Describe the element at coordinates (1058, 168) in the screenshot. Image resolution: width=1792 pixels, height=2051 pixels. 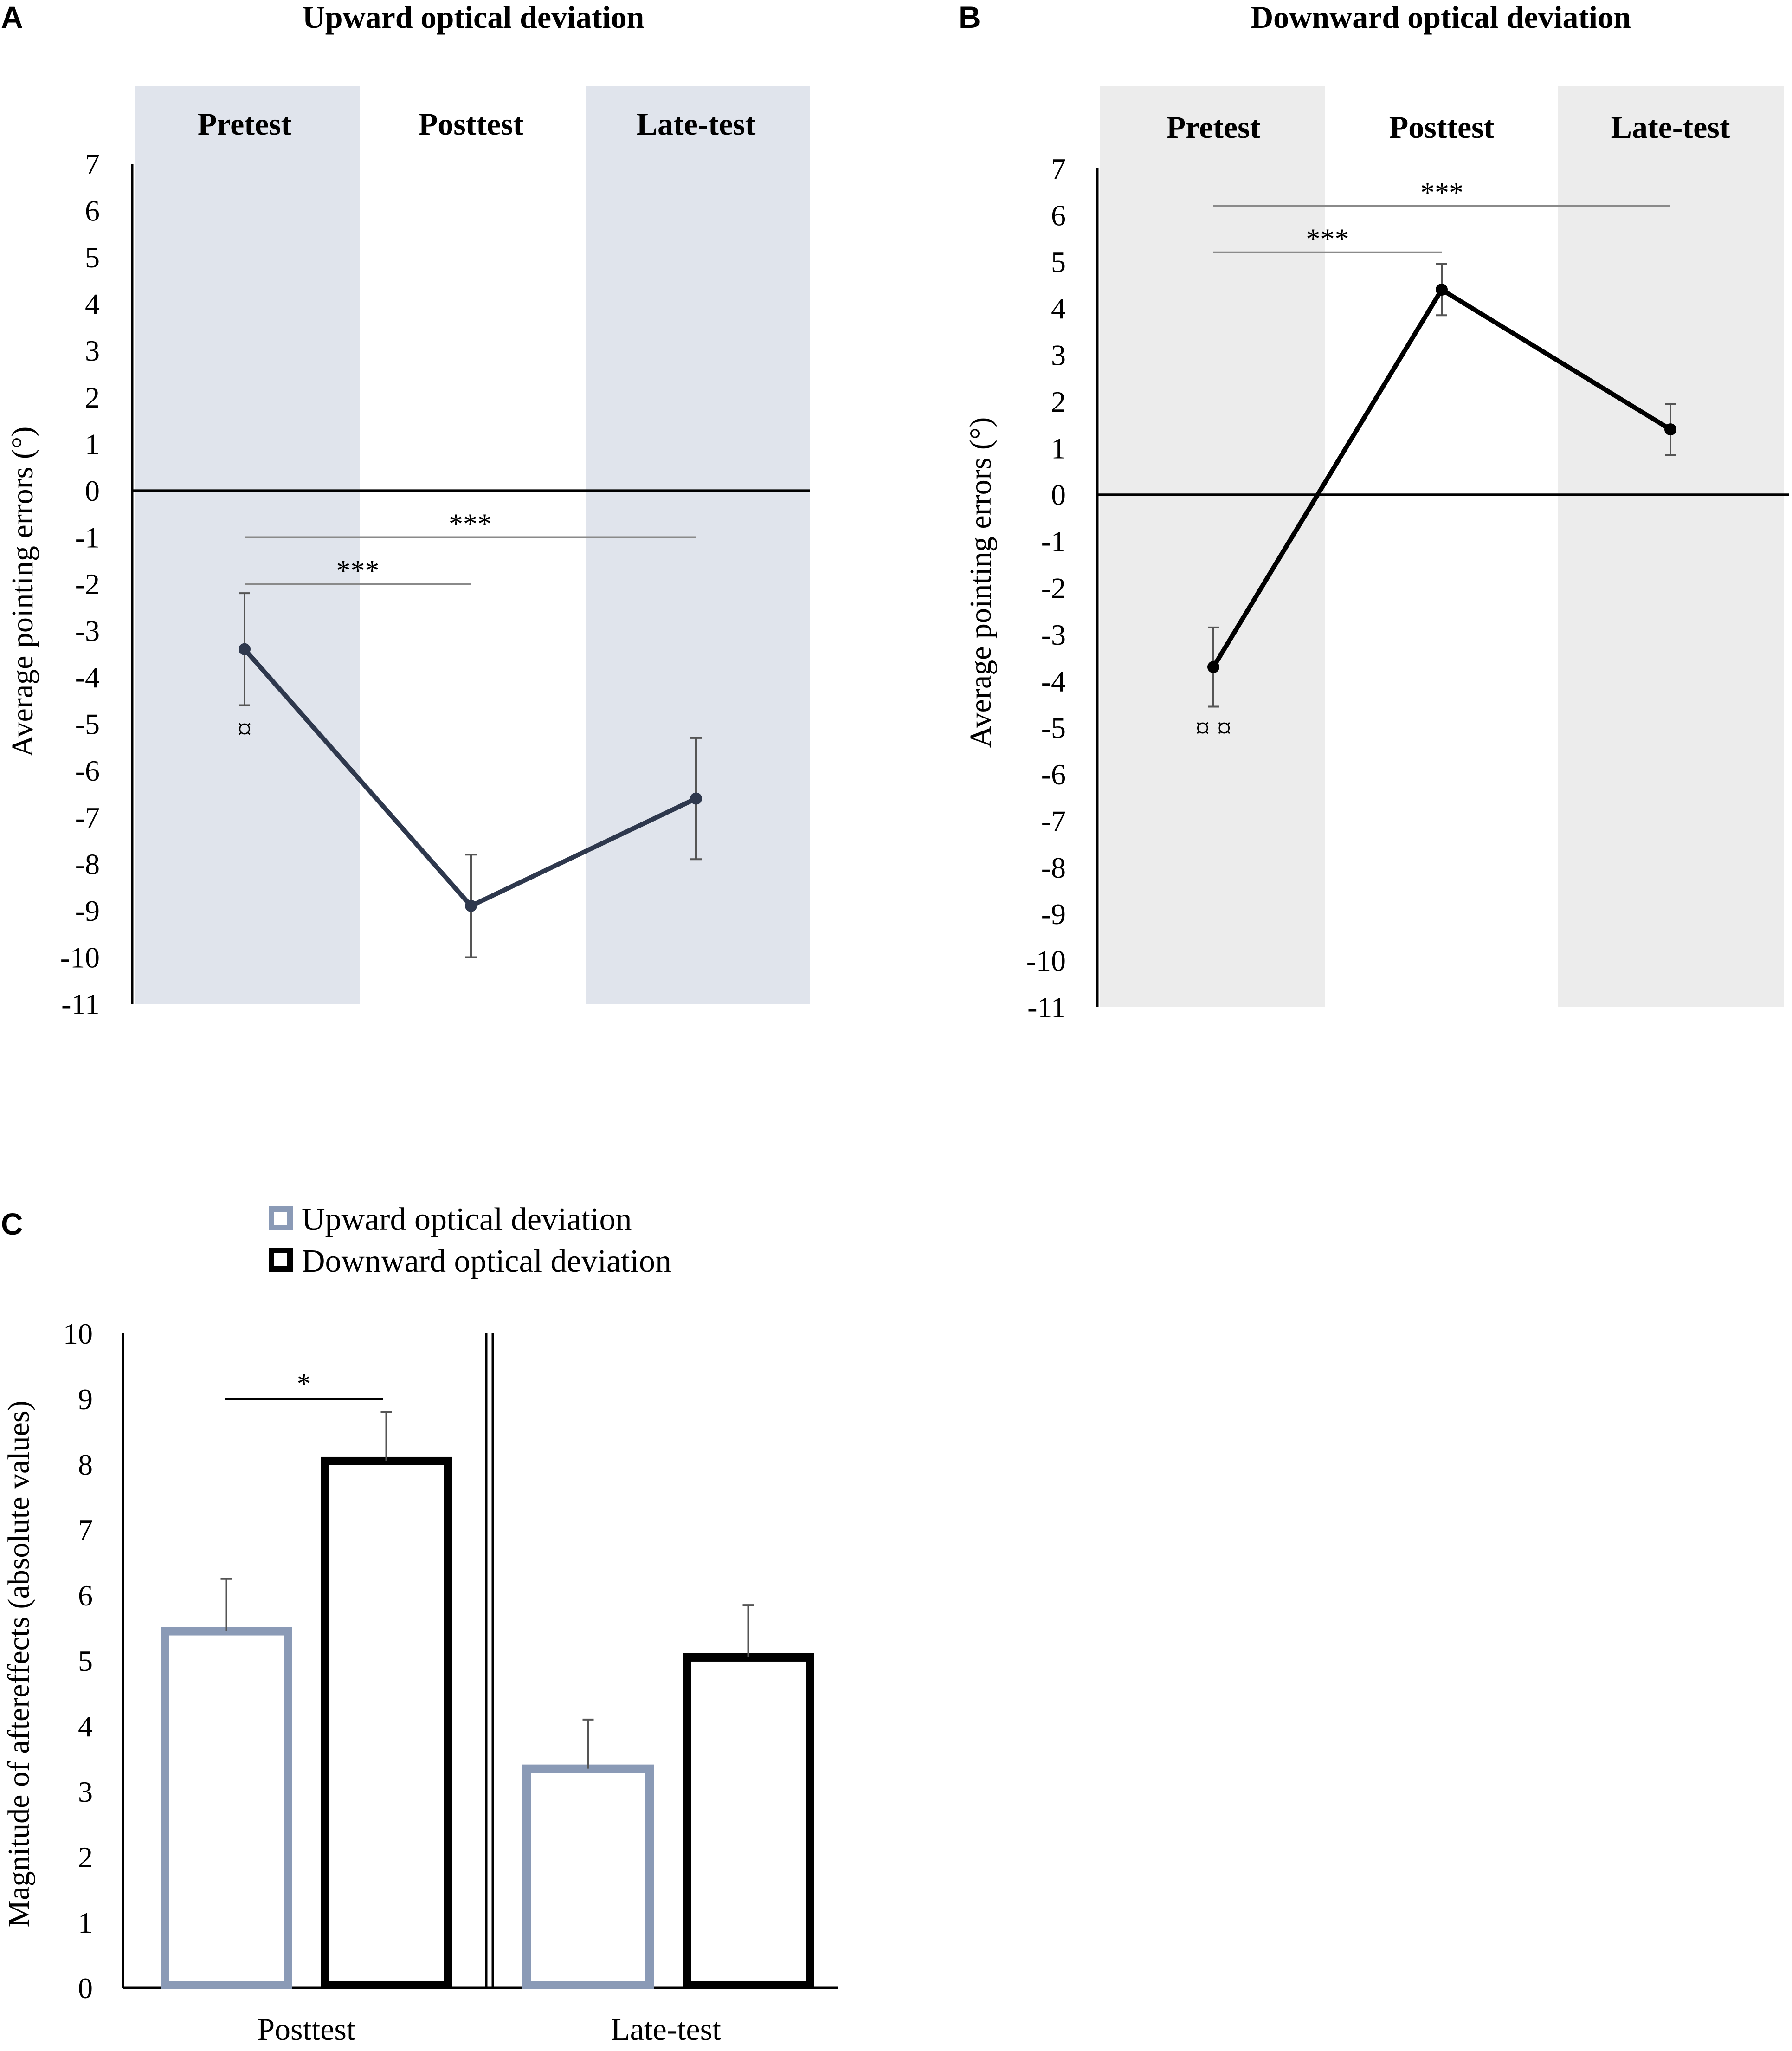
I see `panel-b-y-tick-label: 7` at that location.